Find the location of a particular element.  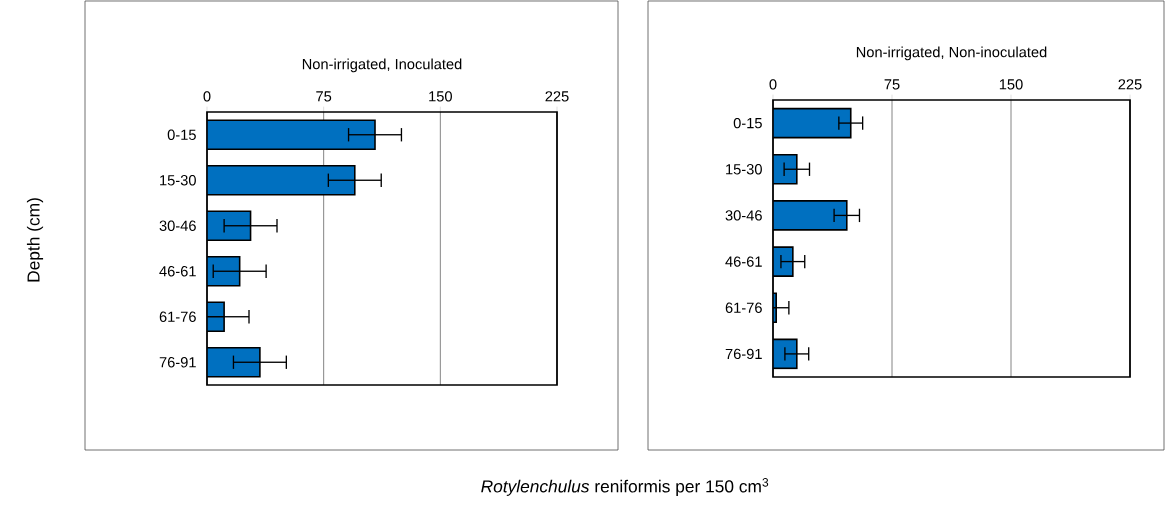

x-axis-title: Rotylenchulus reniformis per 150 cm$^{3}$ is located at coordinates (625, 487).